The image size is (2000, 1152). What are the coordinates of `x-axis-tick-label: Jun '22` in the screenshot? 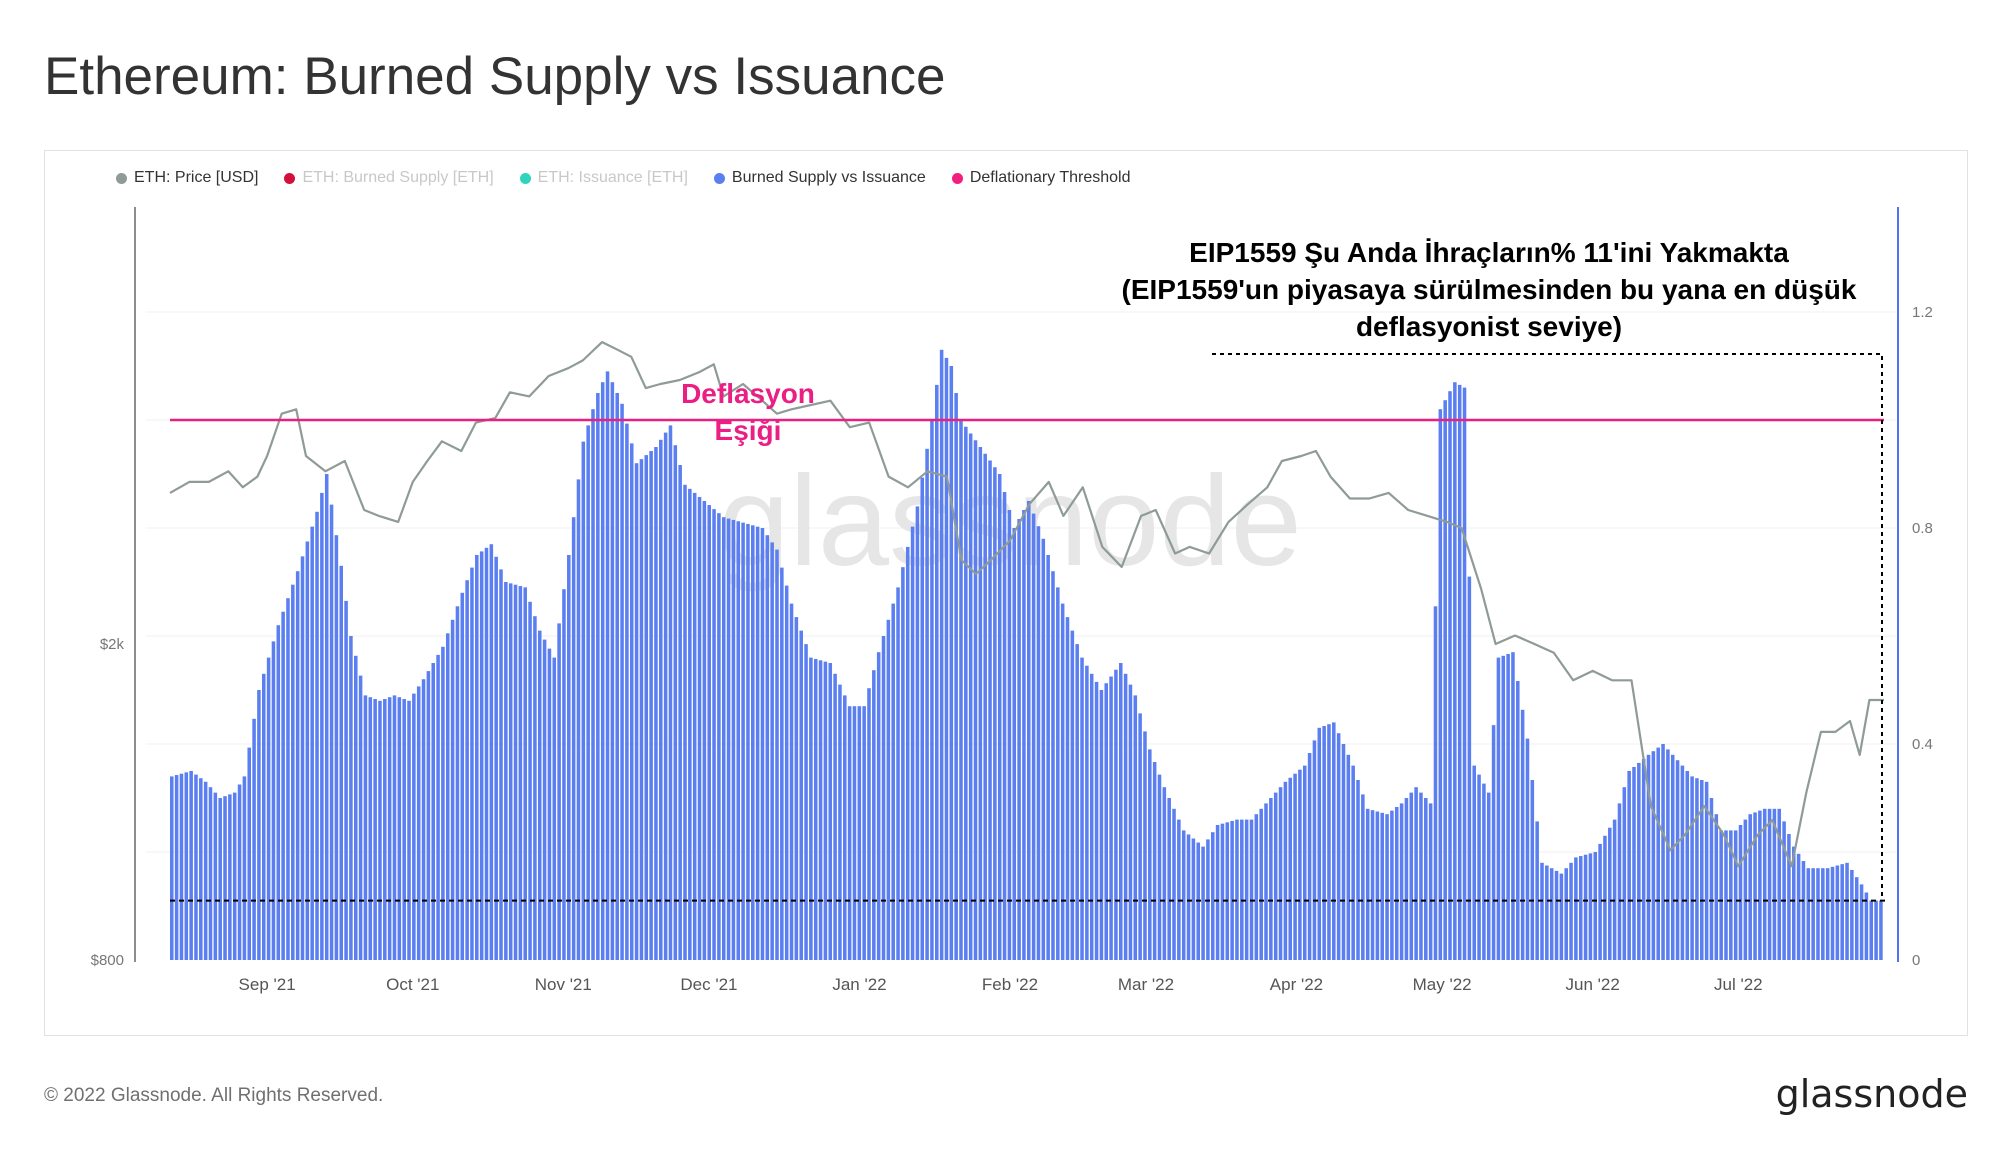 It's located at (1593, 984).